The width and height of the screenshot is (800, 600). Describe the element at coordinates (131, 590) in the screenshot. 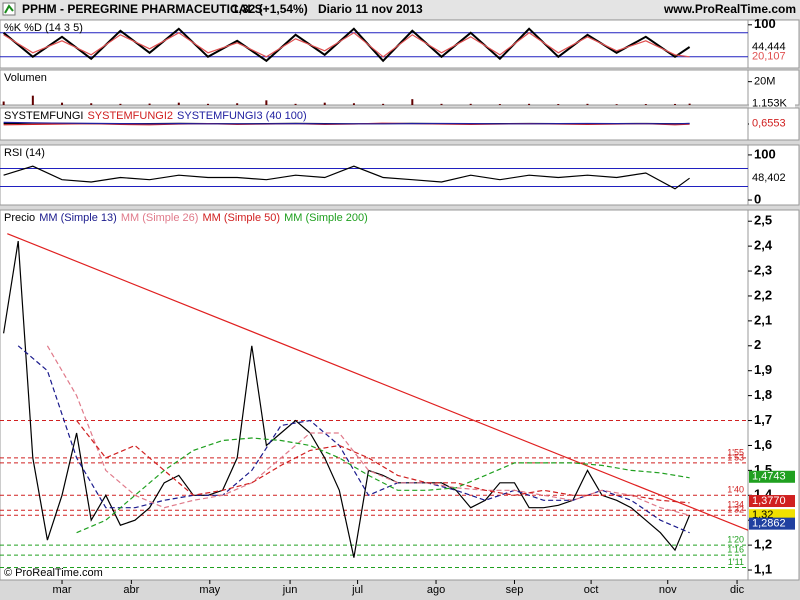

I see `x-tick-label: abr` at that location.